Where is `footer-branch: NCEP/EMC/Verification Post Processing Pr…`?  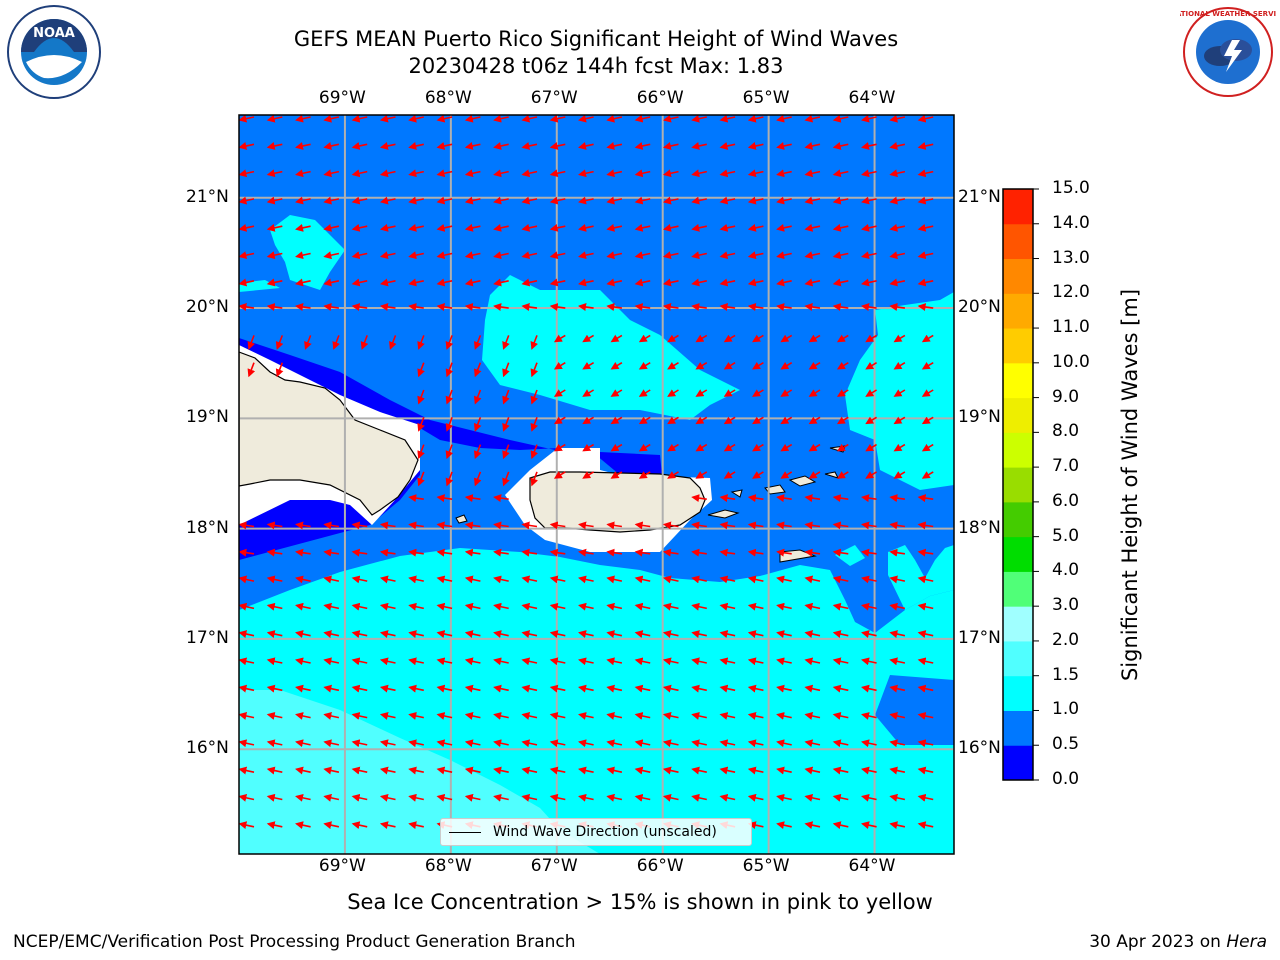
footer-branch: NCEP/EMC/Verification Post Processing Pr… is located at coordinates (294, 942).